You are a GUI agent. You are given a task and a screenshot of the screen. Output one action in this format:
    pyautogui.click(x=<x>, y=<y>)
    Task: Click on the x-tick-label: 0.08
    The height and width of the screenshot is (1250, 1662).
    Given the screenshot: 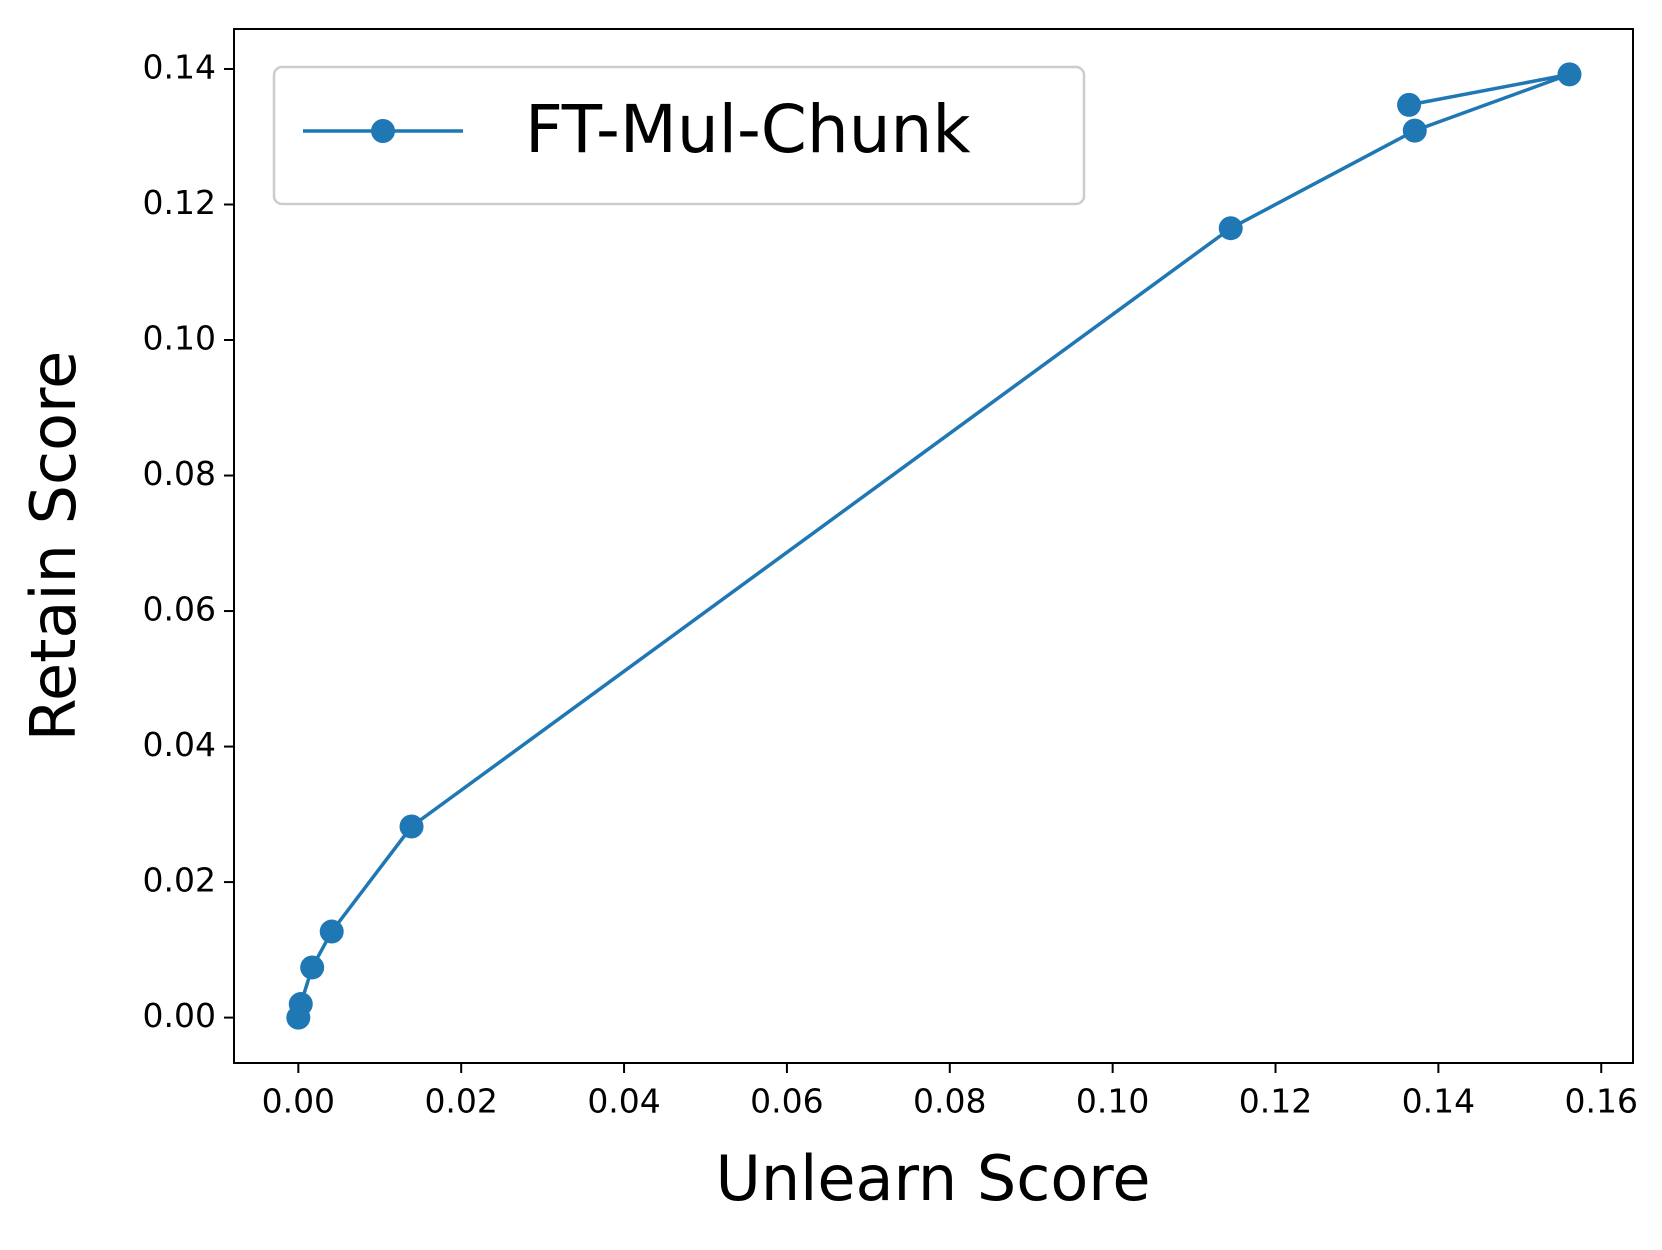 What is the action you would take?
    pyautogui.click(x=949, y=1101)
    